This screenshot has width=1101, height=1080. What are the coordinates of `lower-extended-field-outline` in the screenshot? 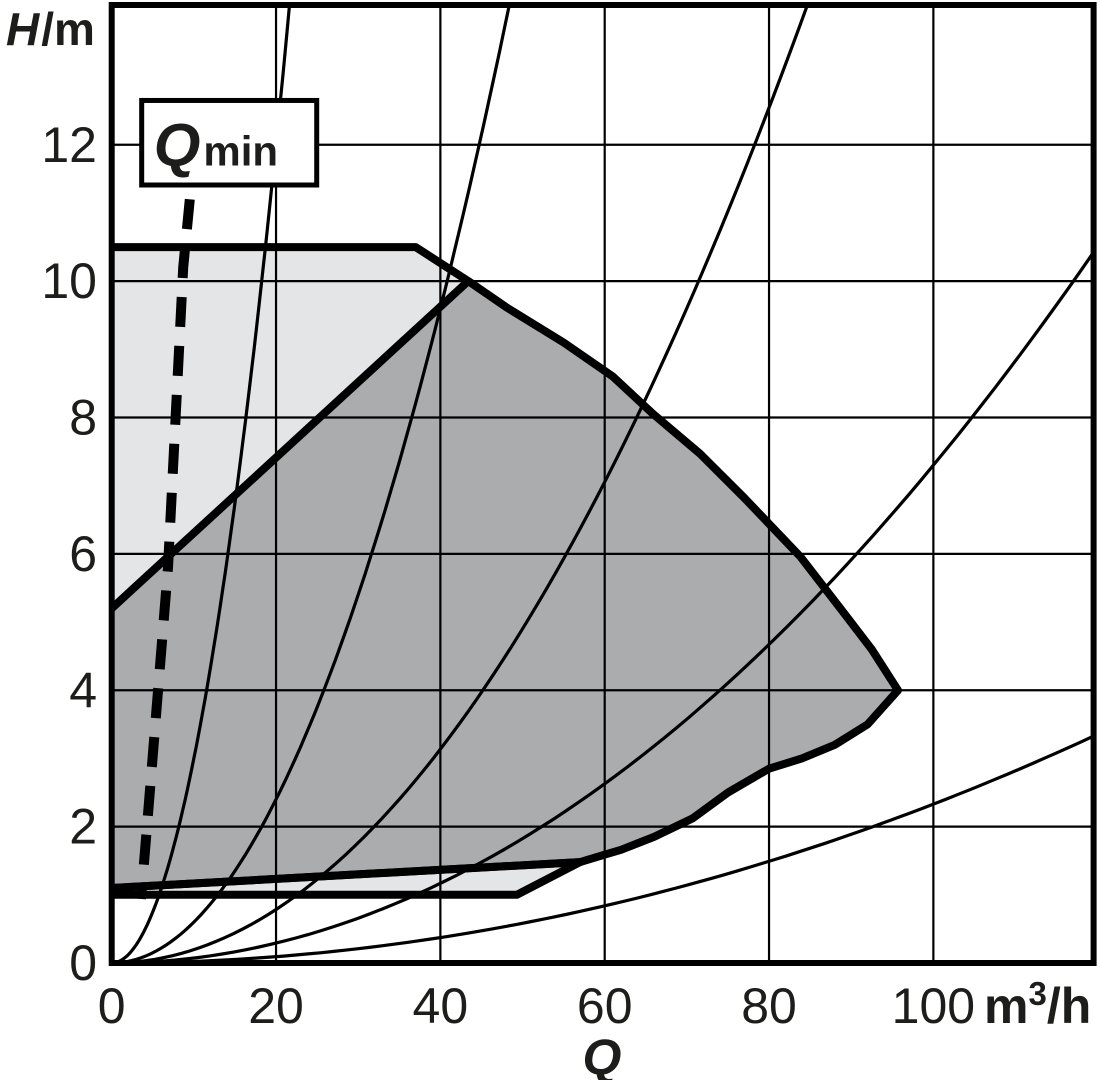 It's located at (348, 878).